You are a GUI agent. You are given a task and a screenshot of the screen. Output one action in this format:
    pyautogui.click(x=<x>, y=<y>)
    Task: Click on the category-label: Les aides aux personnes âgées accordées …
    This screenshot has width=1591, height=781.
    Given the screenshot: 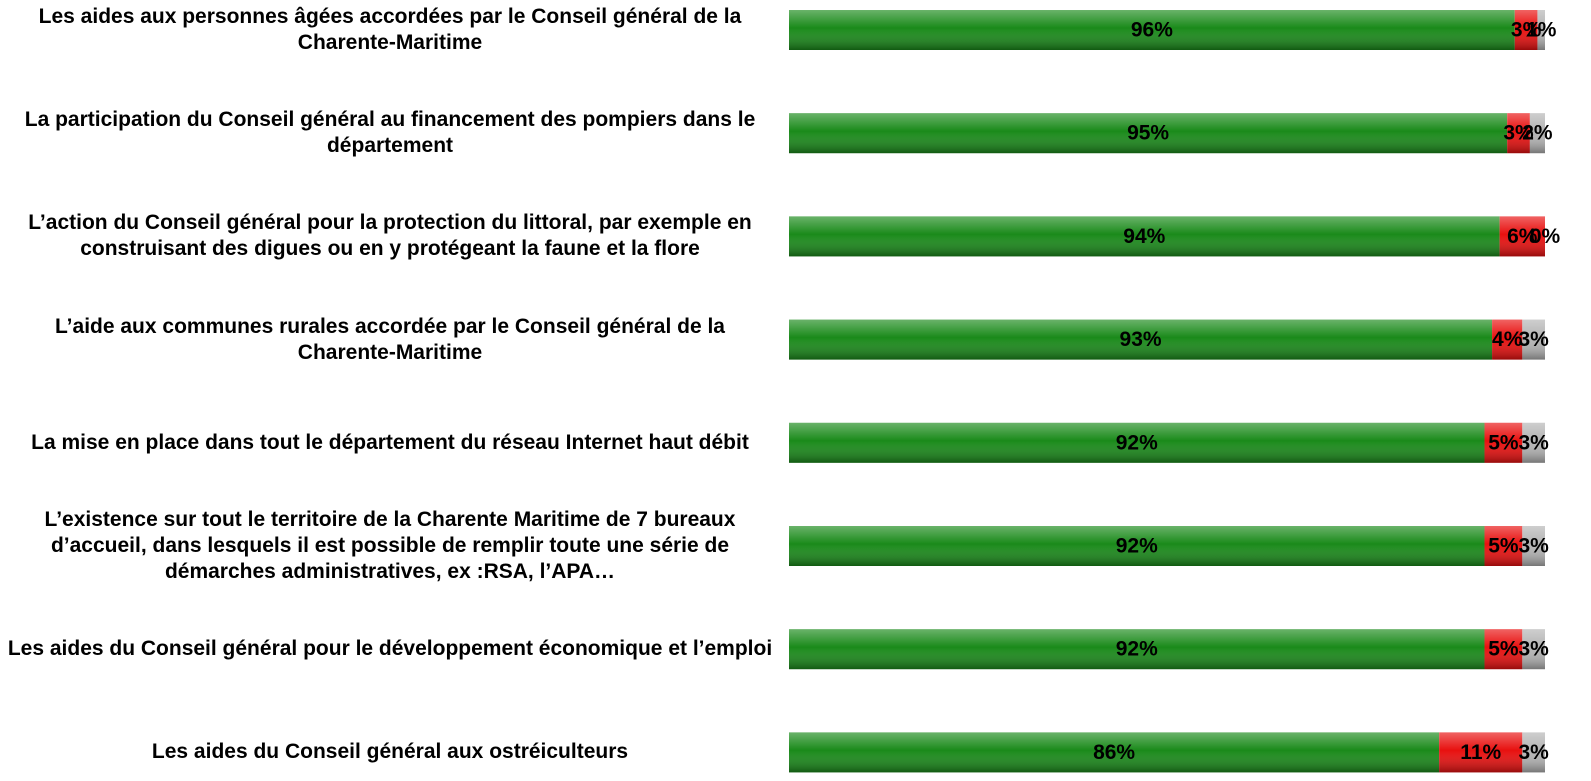 What is the action you would take?
    pyautogui.click(x=390, y=29)
    